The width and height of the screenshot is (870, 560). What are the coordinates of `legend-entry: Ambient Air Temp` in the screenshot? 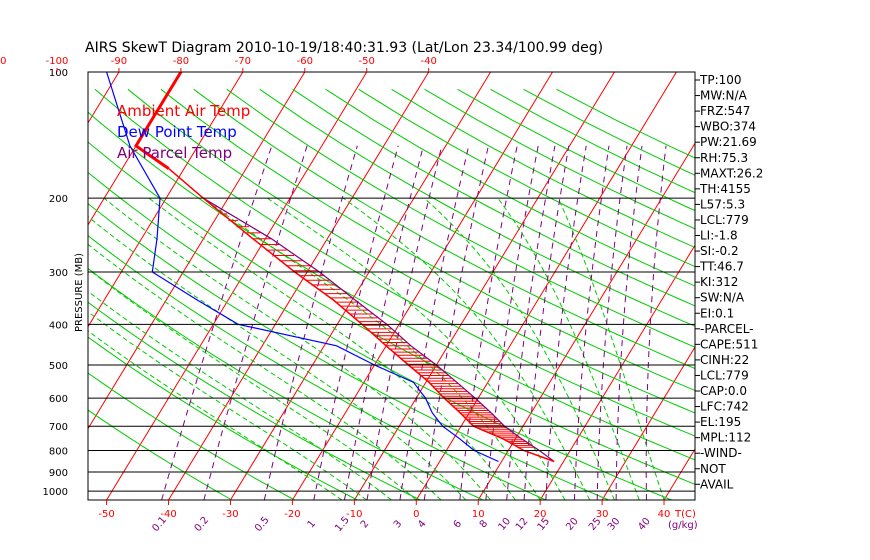 It's located at (183, 111).